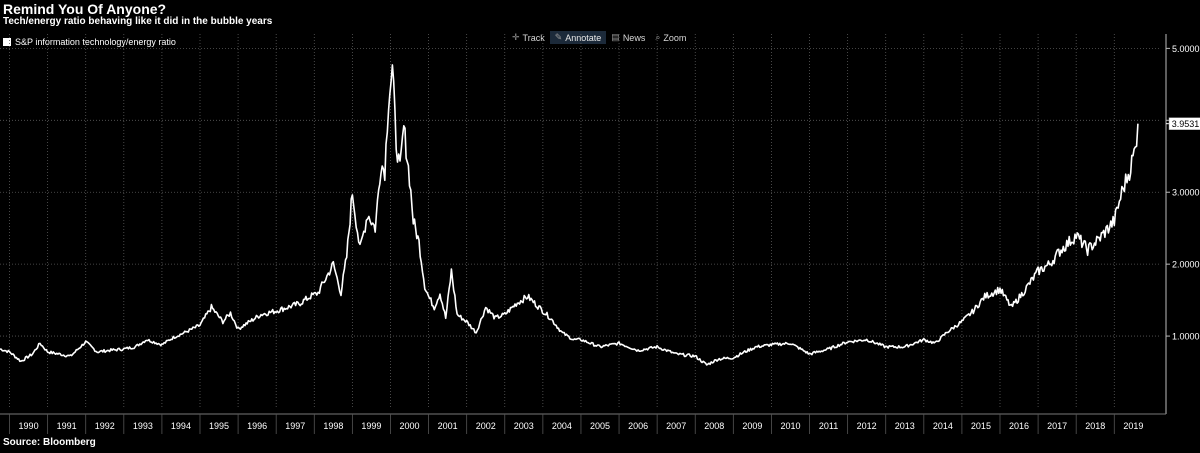  I want to click on chart-legend: S&P information technology/energy ratio, so click(89, 42).